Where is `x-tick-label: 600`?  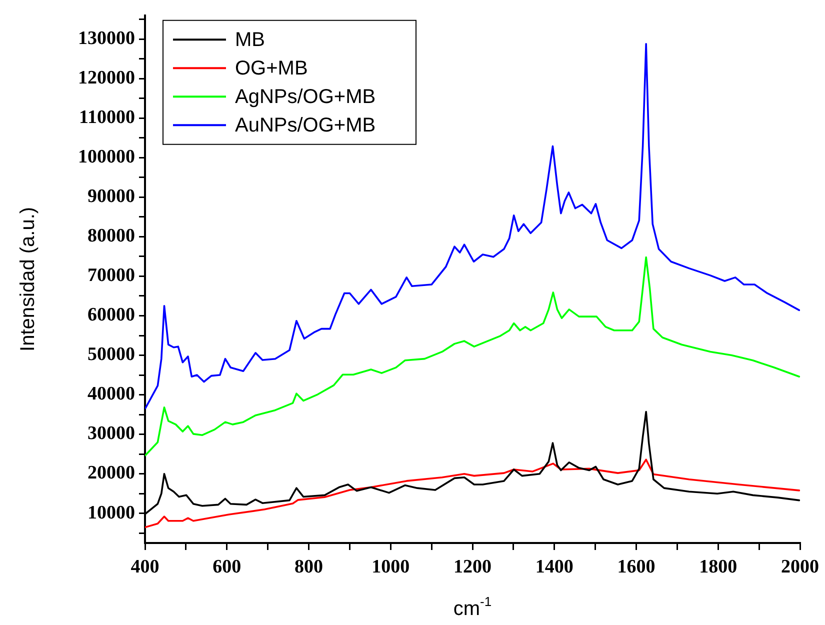
x-tick-label: 600 is located at coordinates (227, 567).